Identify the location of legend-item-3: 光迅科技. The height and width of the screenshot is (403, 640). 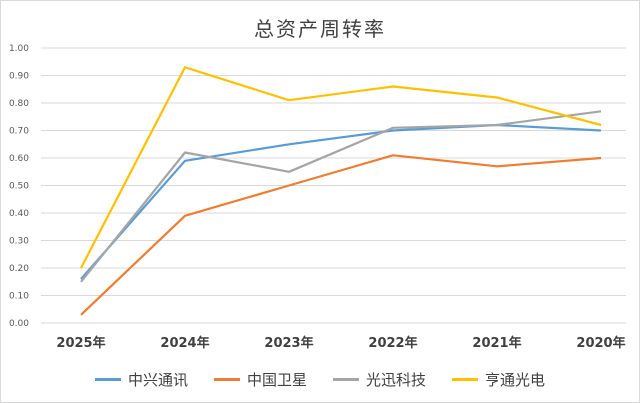
(379, 379).